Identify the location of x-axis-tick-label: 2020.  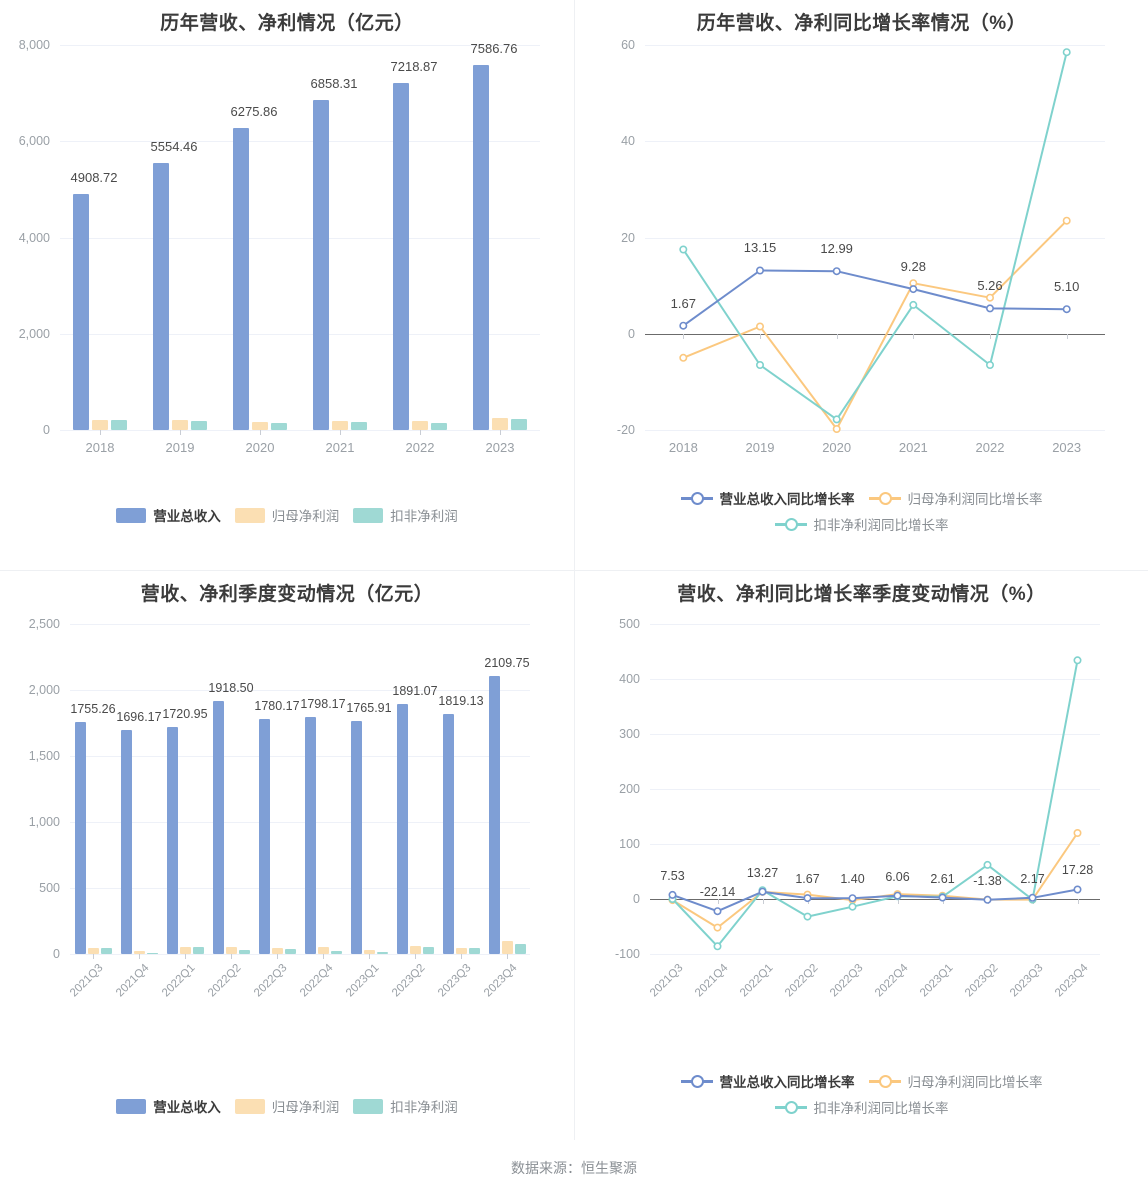
(837, 447).